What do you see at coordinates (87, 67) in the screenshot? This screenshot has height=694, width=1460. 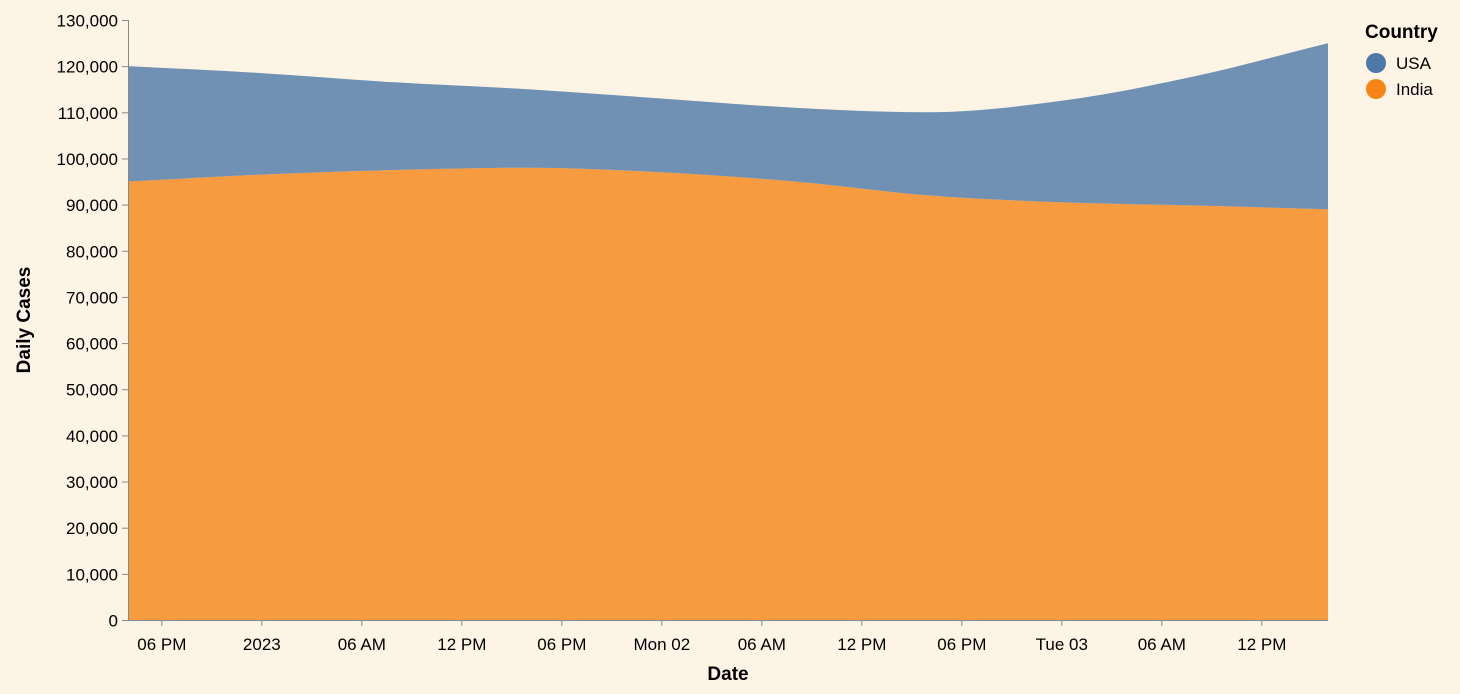 I see `y-tick-label: 120,000` at bounding box center [87, 67].